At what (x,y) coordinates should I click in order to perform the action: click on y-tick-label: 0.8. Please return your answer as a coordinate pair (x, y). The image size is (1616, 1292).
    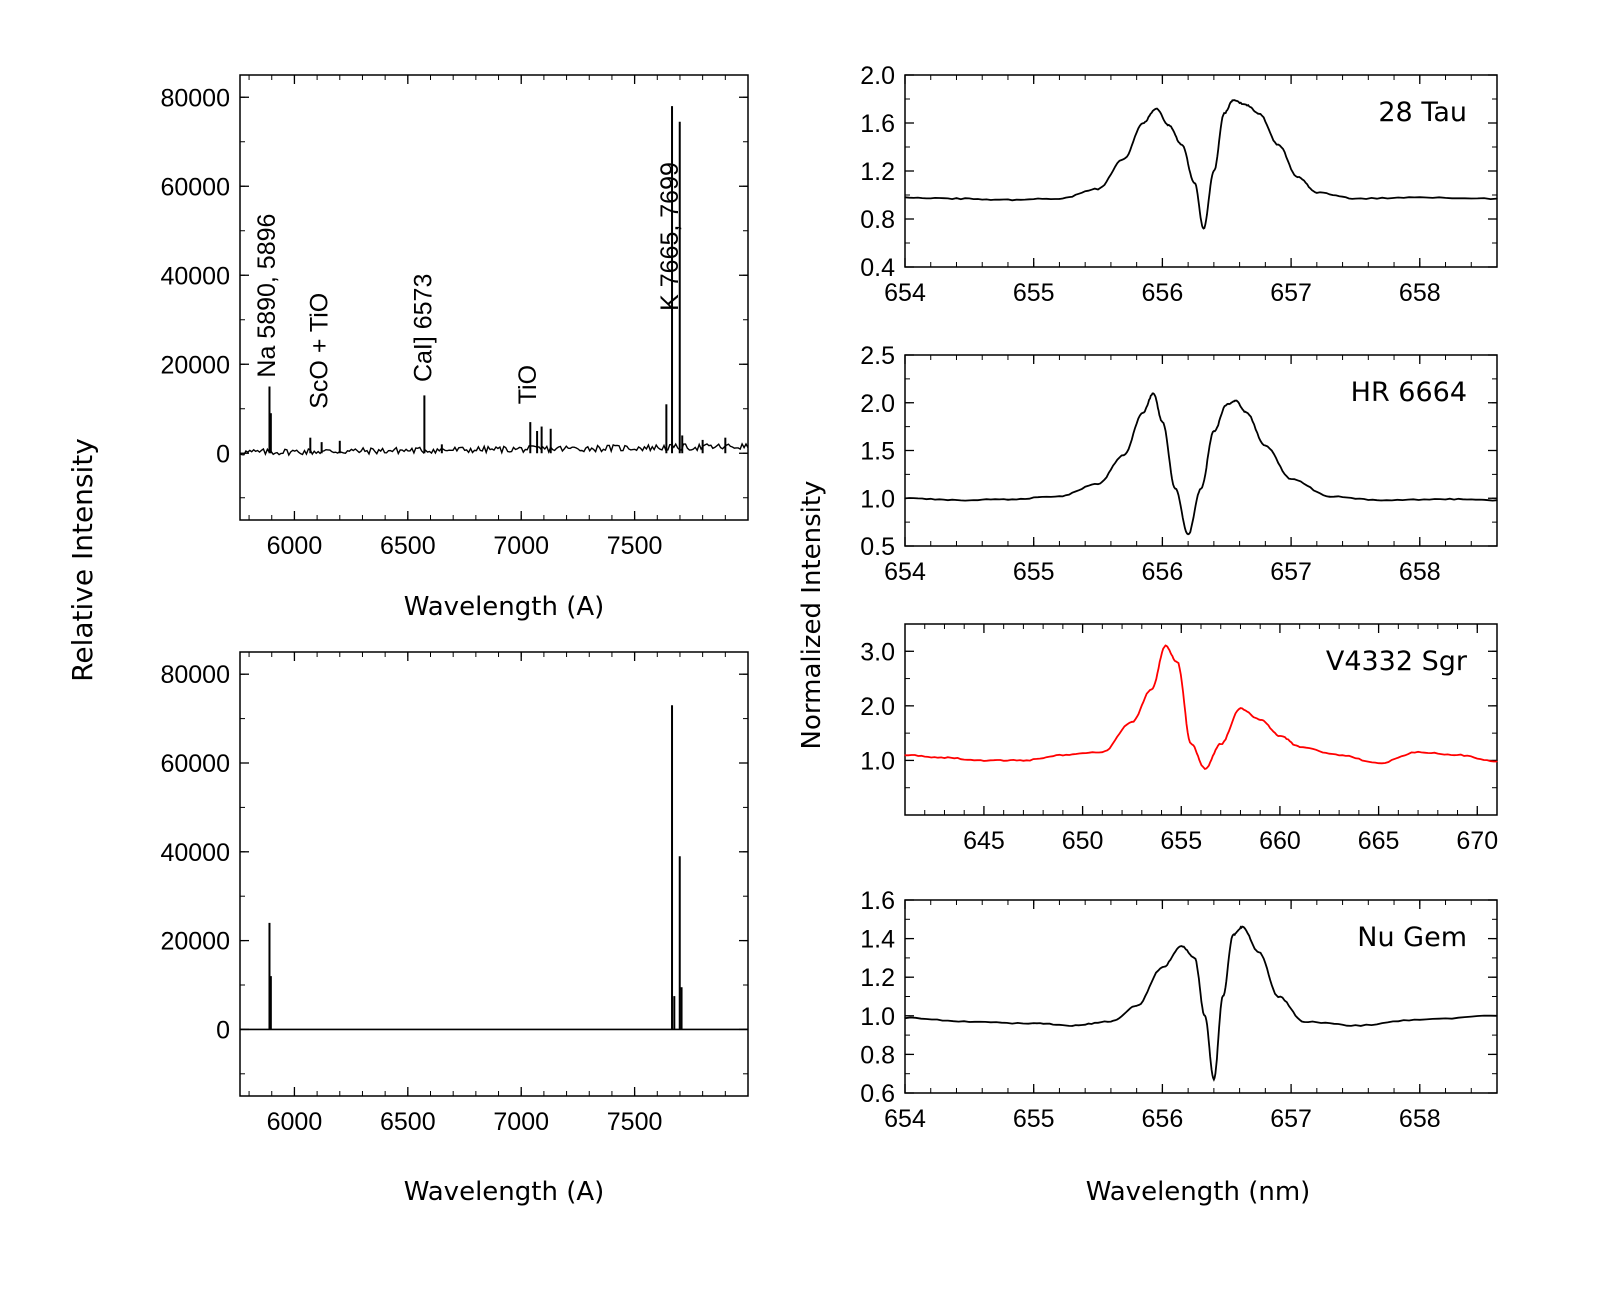
    Looking at the image, I should click on (877, 220).